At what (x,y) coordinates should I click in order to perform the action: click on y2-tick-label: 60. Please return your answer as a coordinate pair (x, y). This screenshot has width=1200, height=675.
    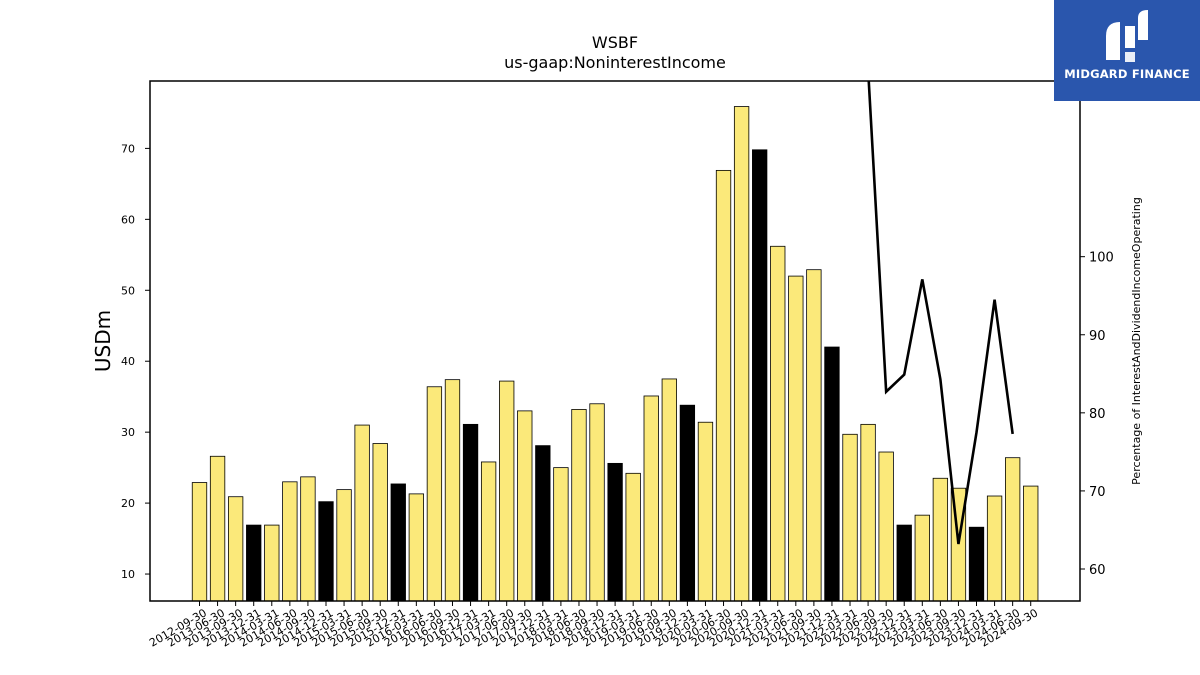
    Looking at the image, I should click on (1097, 570).